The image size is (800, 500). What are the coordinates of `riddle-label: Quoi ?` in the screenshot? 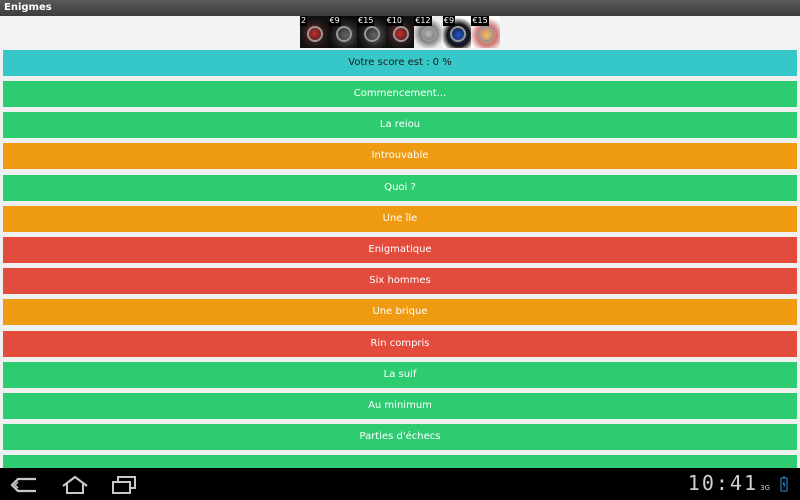 It's located at (400, 187).